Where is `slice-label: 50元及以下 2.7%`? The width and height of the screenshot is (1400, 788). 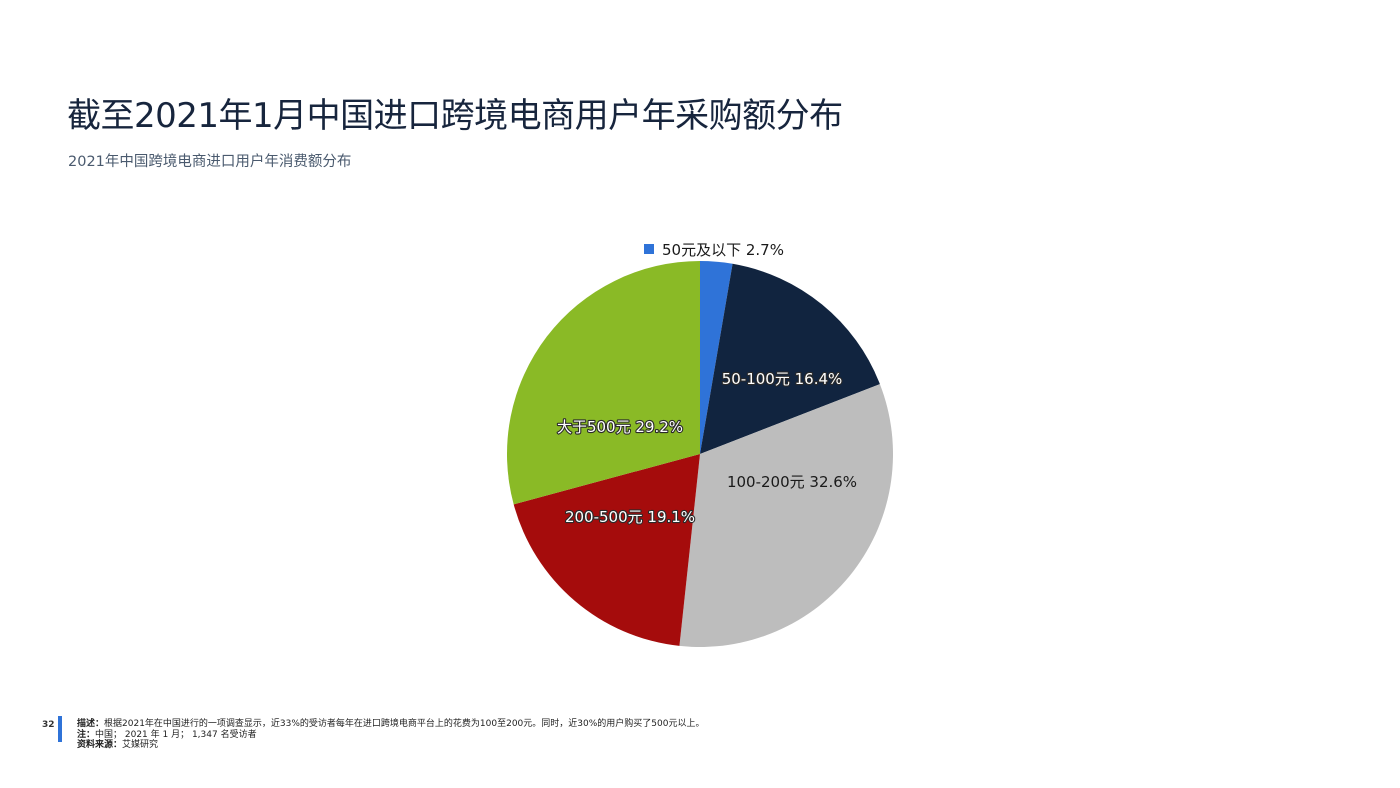 slice-label: 50元及以下 2.7% is located at coordinates (723, 250).